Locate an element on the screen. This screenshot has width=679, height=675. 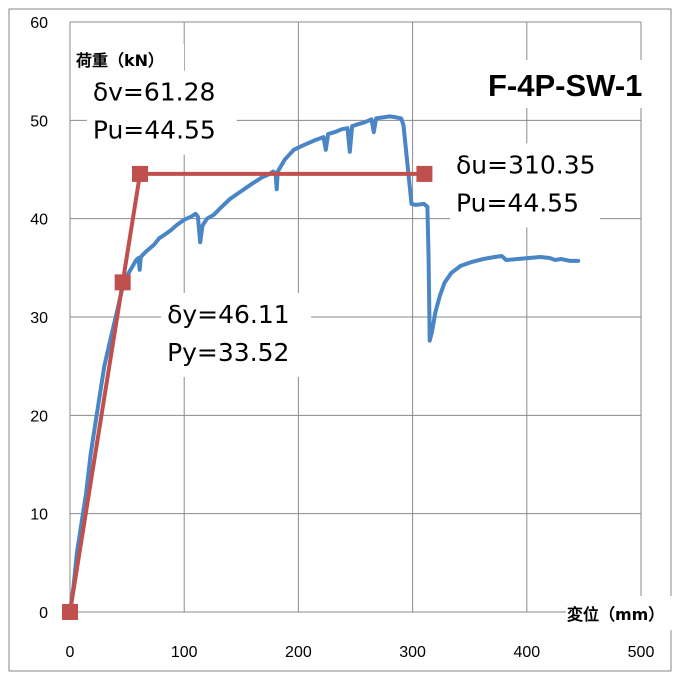
y-tick-label: 40 is located at coordinates (39, 220).